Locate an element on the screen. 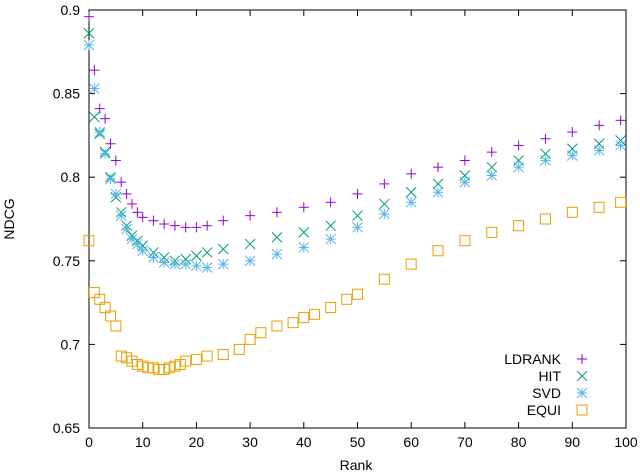 The width and height of the screenshot is (640, 474). y-tick-label: 0.7 is located at coordinates (71, 344).